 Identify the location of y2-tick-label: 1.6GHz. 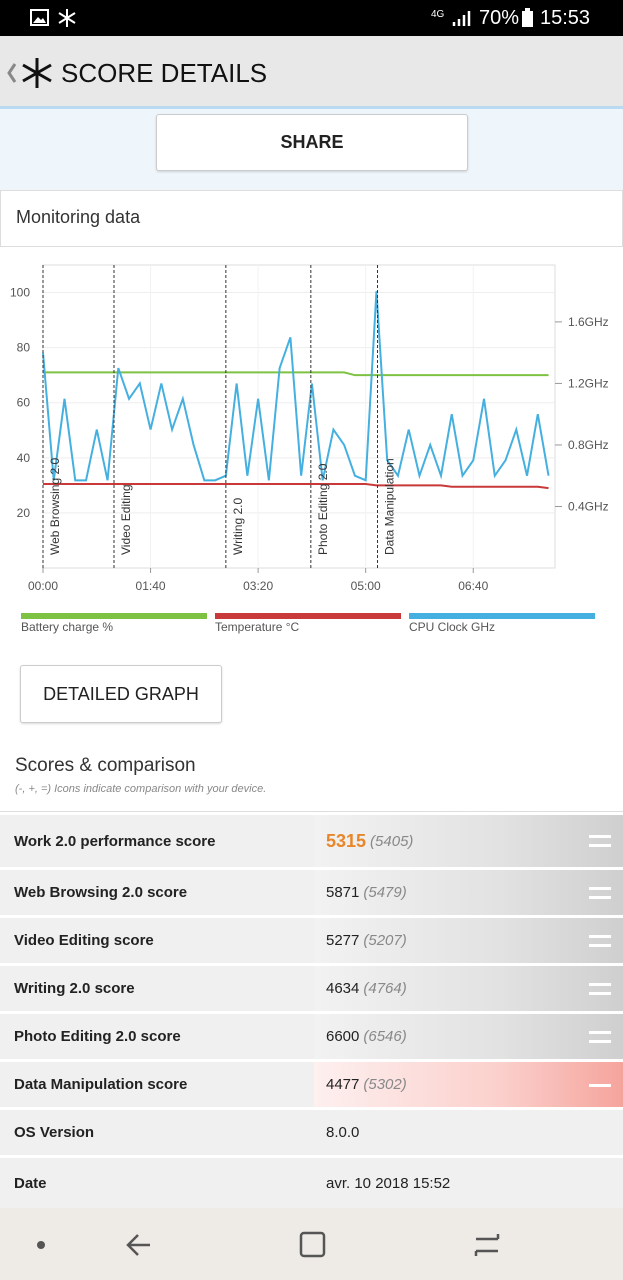
(588, 322).